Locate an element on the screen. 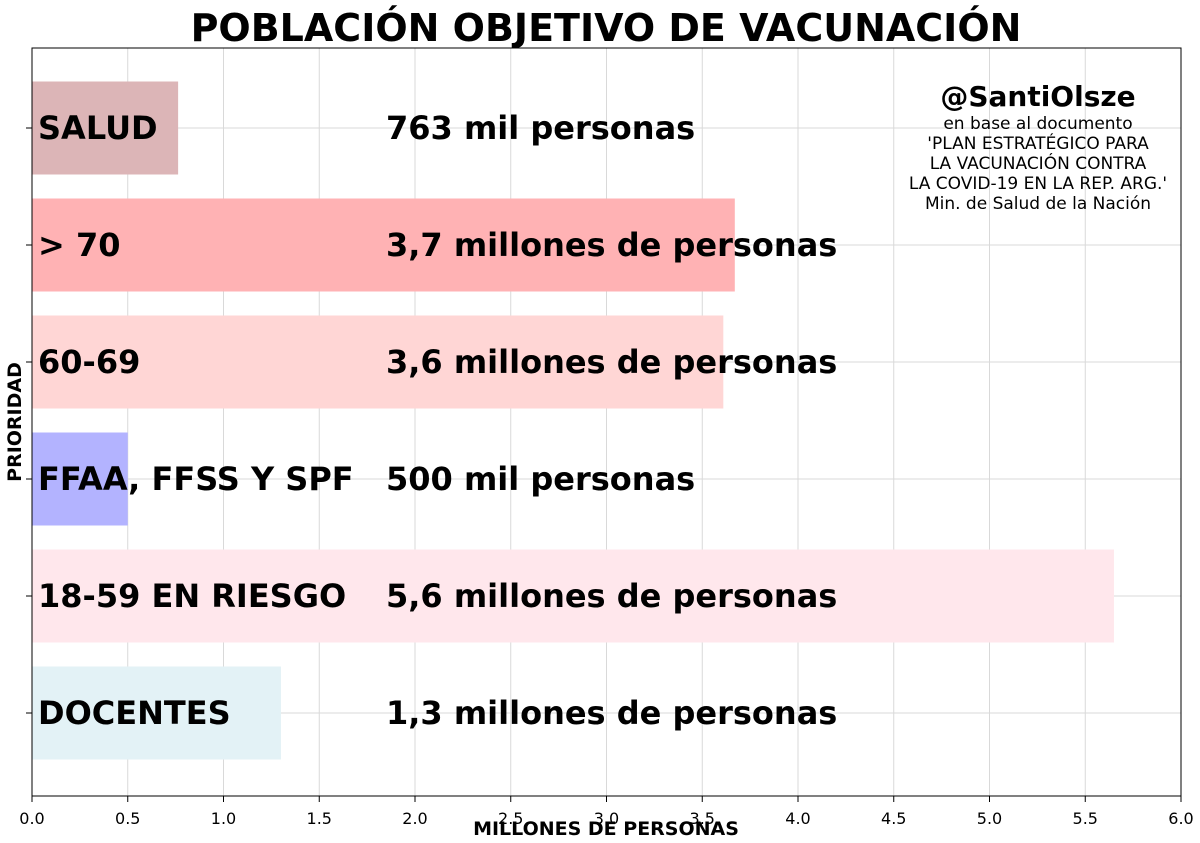 The image size is (1200, 843). credit-line: LA VACUNACIÓN CONTRA is located at coordinates (1038, 163).